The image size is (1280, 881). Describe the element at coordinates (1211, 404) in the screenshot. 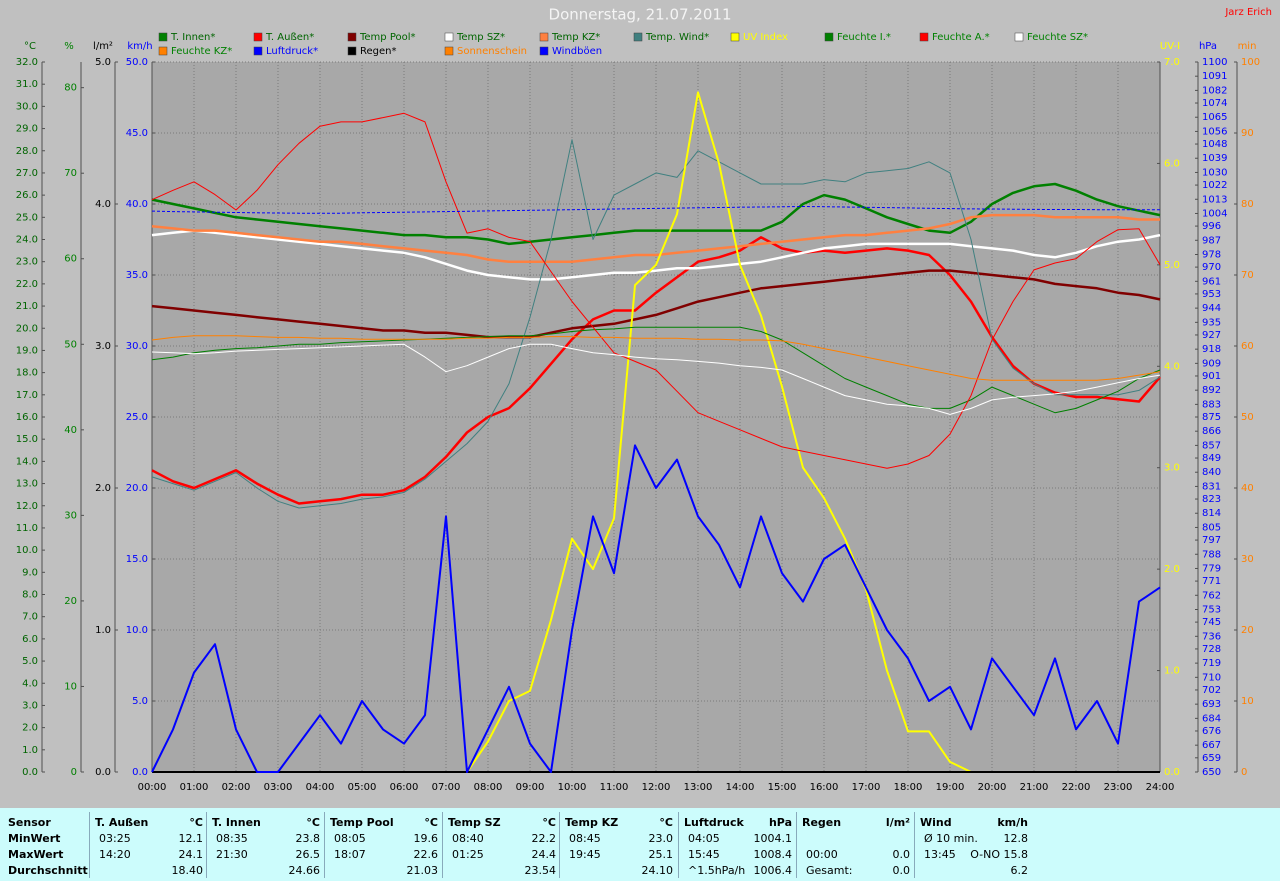

I see `y-tick-label: 883` at that location.